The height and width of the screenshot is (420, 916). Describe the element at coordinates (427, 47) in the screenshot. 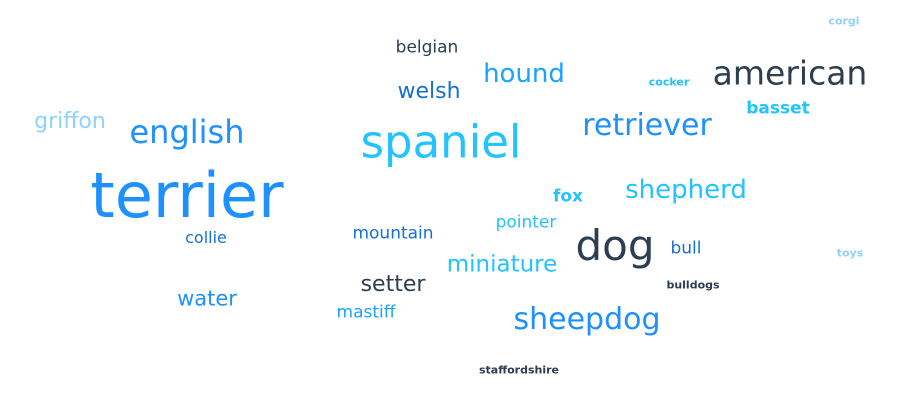

I see `word-belgian: belgian` at that location.